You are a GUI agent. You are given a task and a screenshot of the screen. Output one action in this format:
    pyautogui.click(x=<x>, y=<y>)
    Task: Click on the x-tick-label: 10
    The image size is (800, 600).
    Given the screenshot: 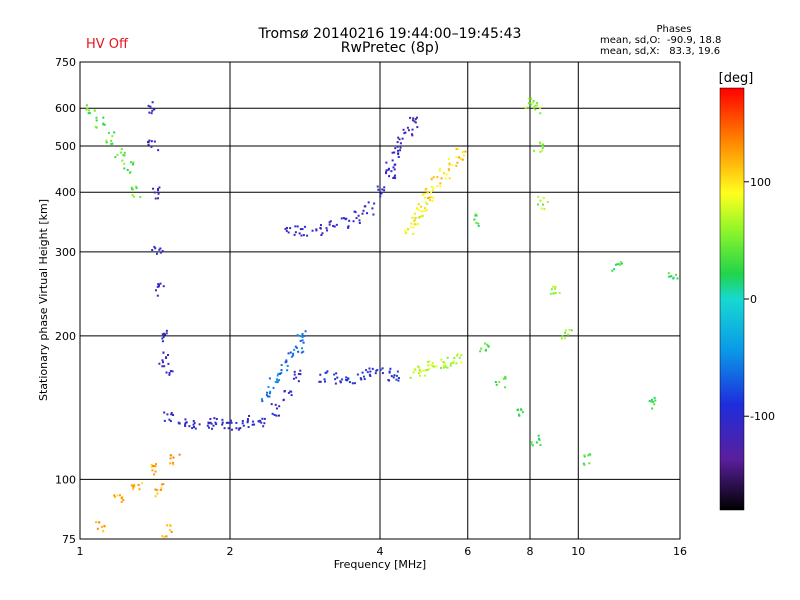 What is the action you would take?
    pyautogui.click(x=578, y=551)
    